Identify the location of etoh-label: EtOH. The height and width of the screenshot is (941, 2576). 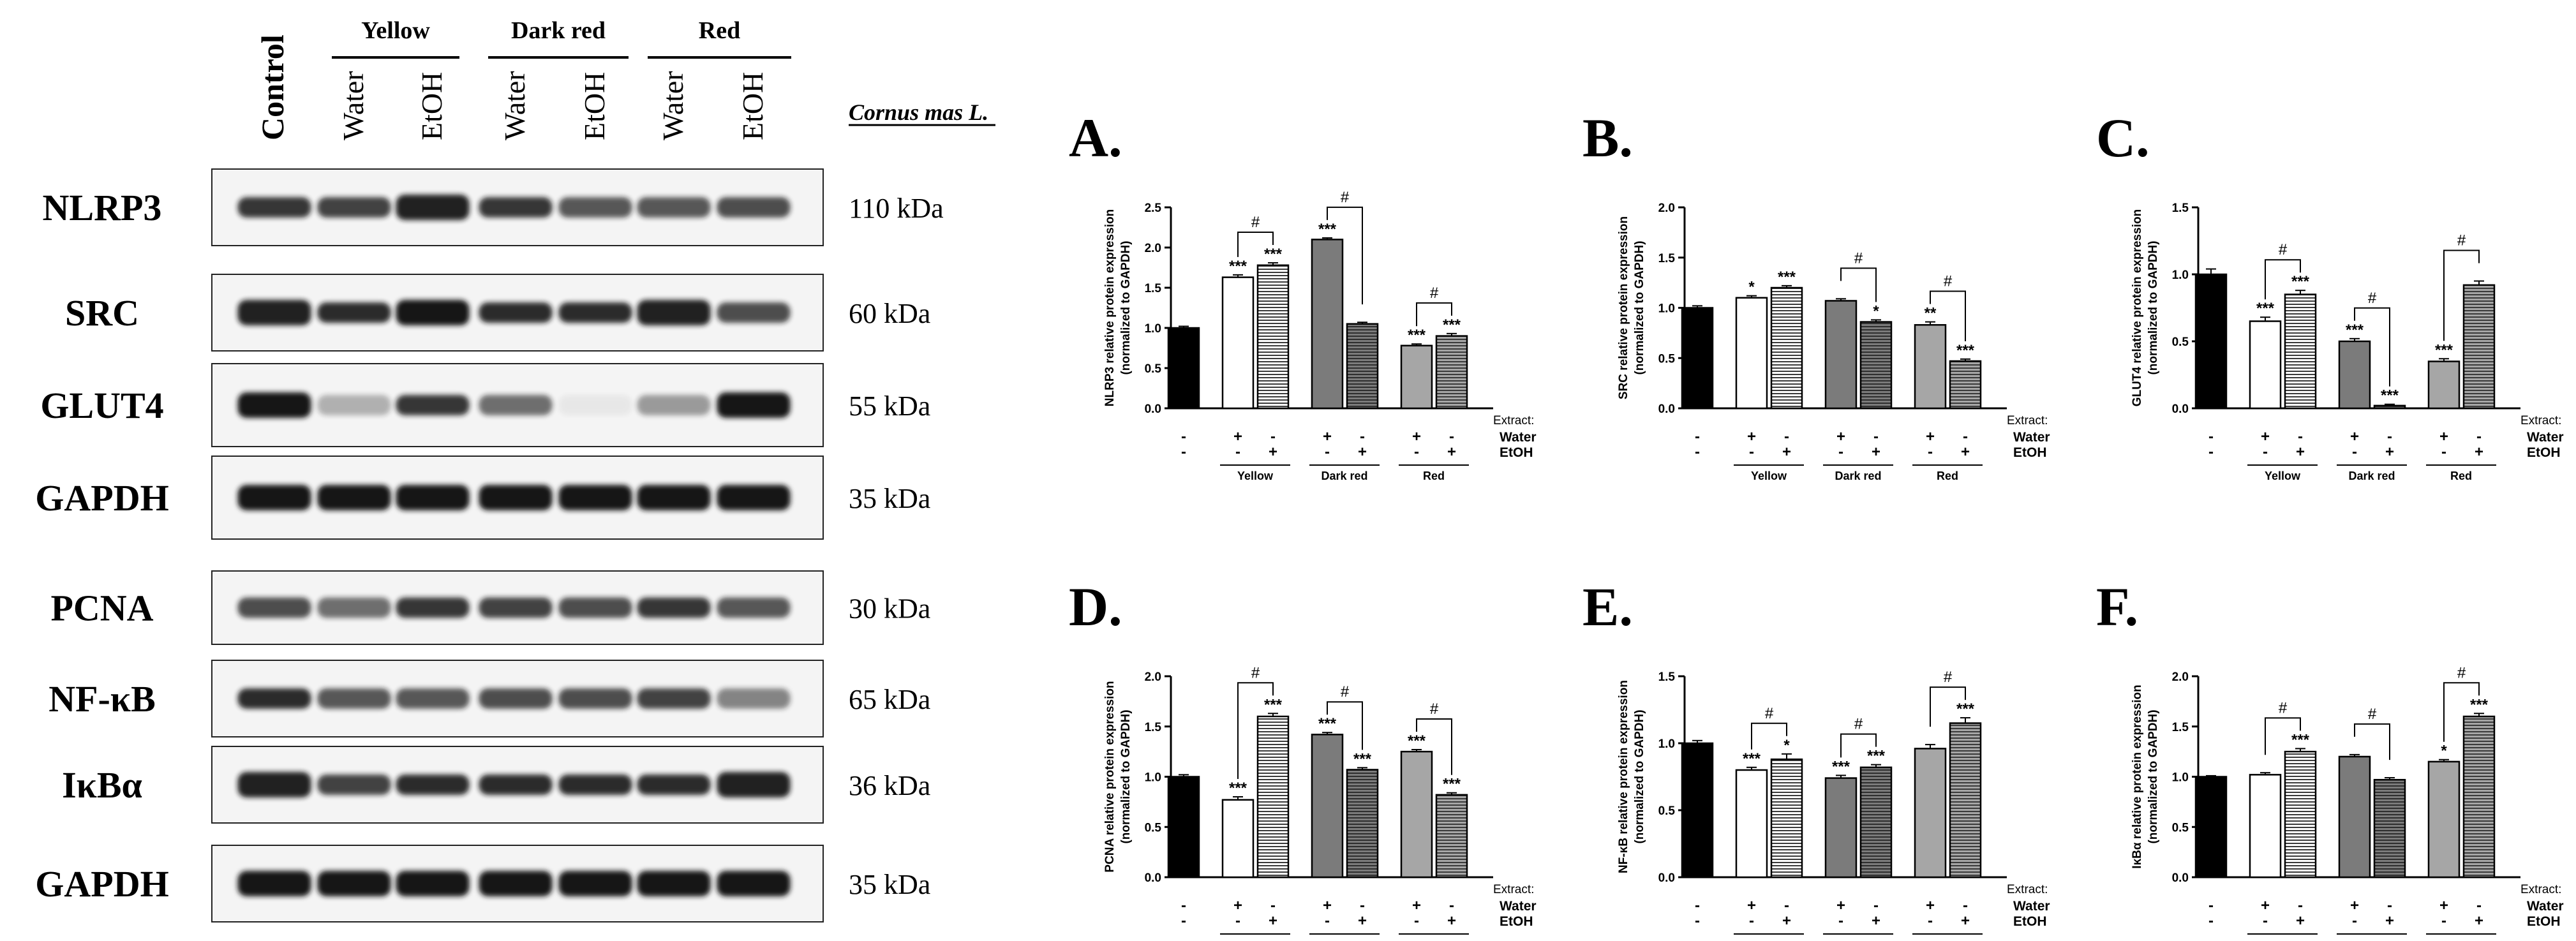
(1516, 453).